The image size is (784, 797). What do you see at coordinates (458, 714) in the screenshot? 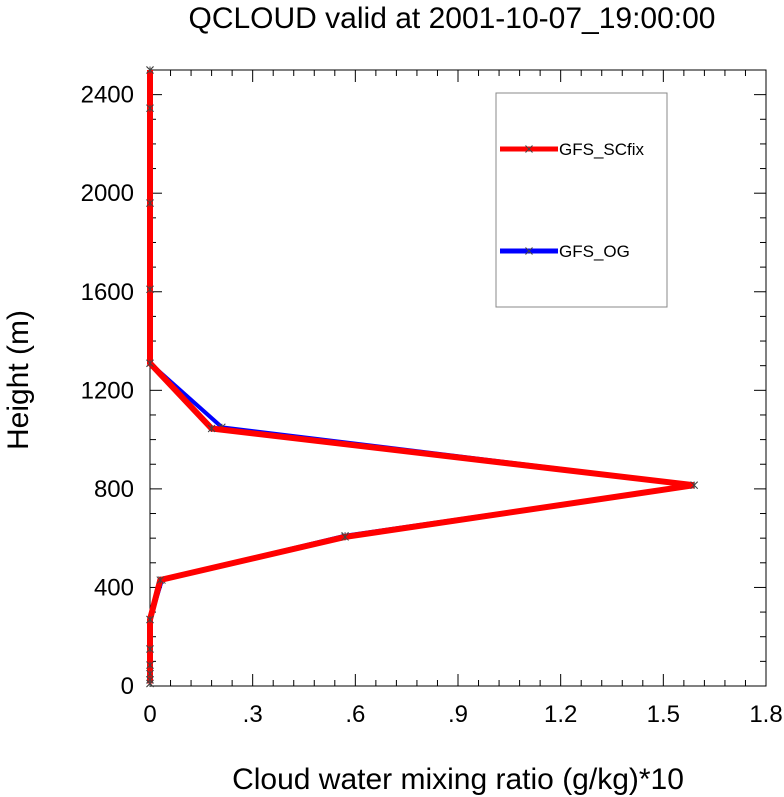
I see `x-tick-label: .9` at bounding box center [458, 714].